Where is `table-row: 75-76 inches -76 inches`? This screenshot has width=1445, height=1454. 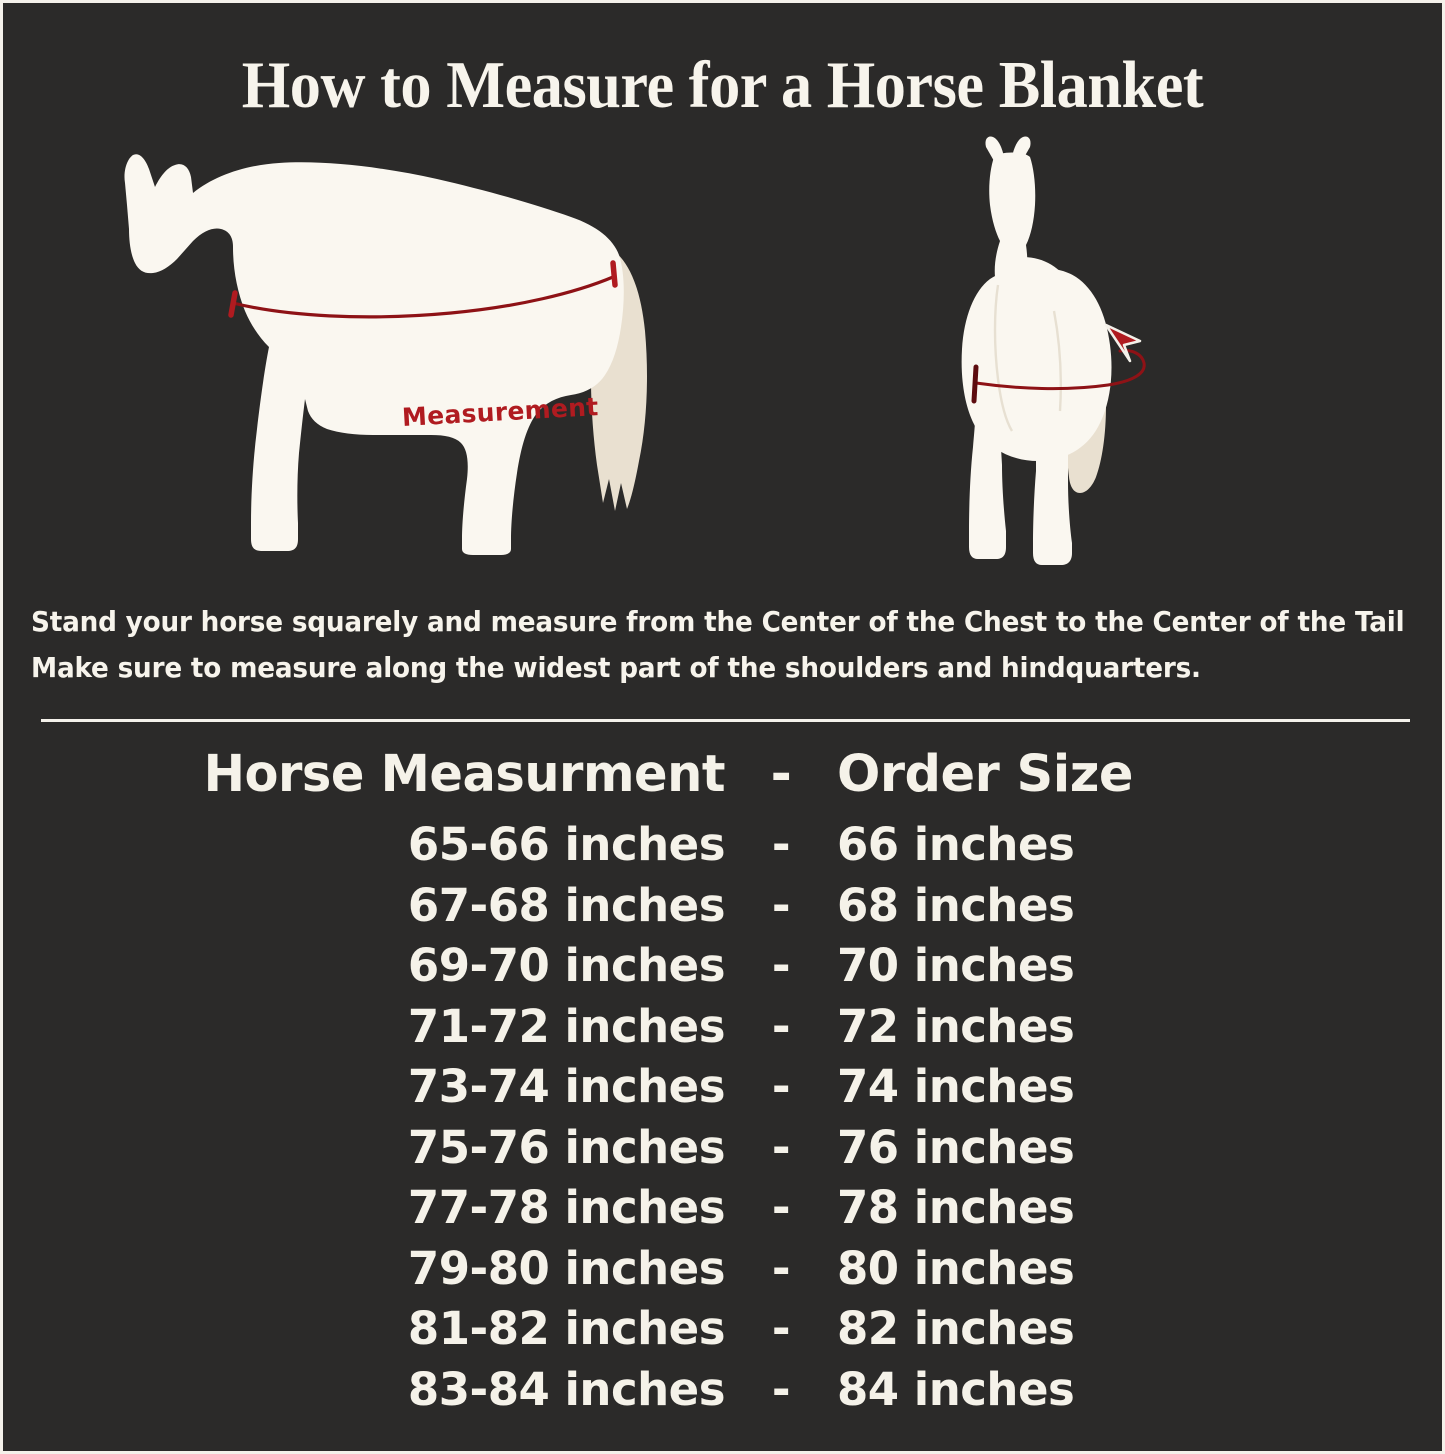
table-row: 75-76 inches -76 inches is located at coordinates (722, 1148).